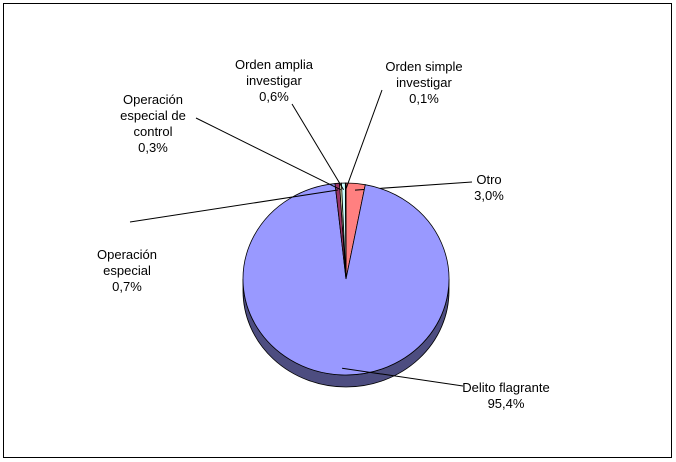  What do you see at coordinates (274, 72) in the screenshot?
I see `slice-label: Orden amplia investigar` at bounding box center [274, 72].